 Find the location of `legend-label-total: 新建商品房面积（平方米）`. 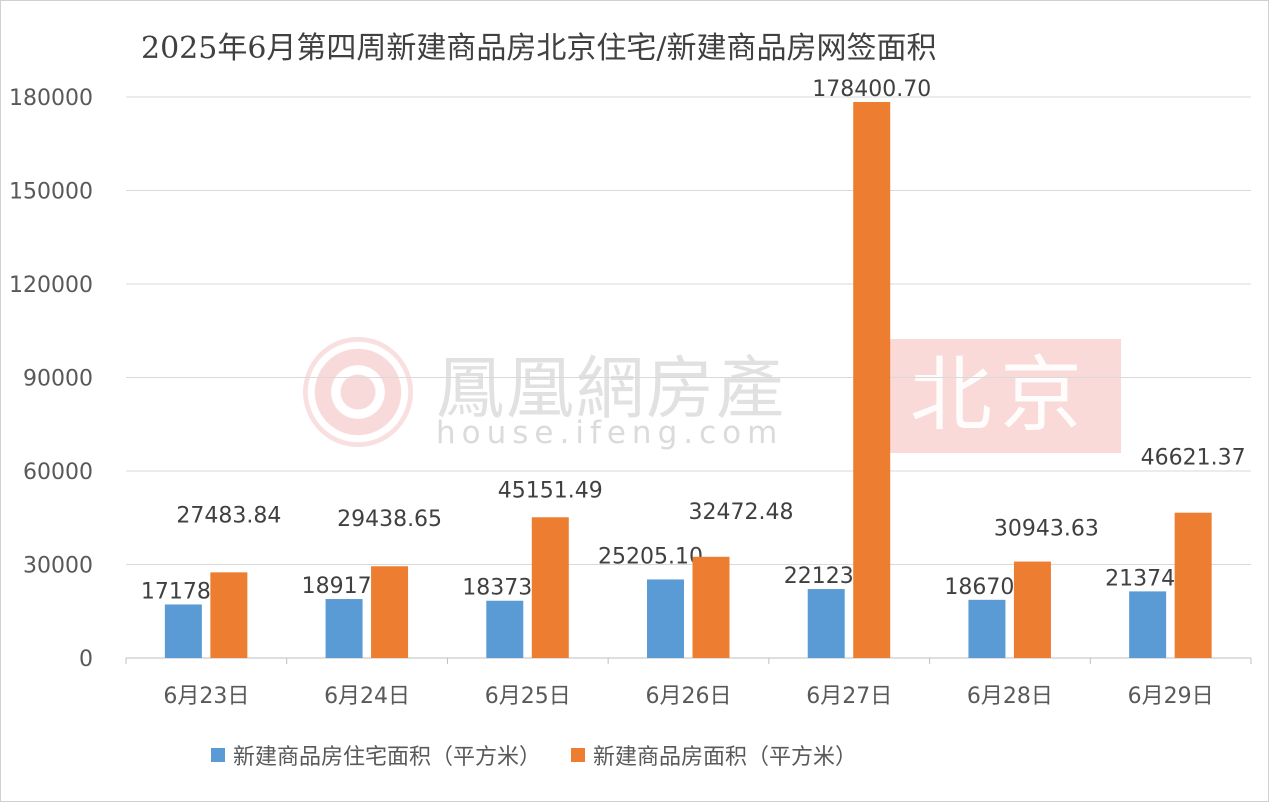

legend-label-total: 新建商品房面积（平方米） is located at coordinates (725, 757).